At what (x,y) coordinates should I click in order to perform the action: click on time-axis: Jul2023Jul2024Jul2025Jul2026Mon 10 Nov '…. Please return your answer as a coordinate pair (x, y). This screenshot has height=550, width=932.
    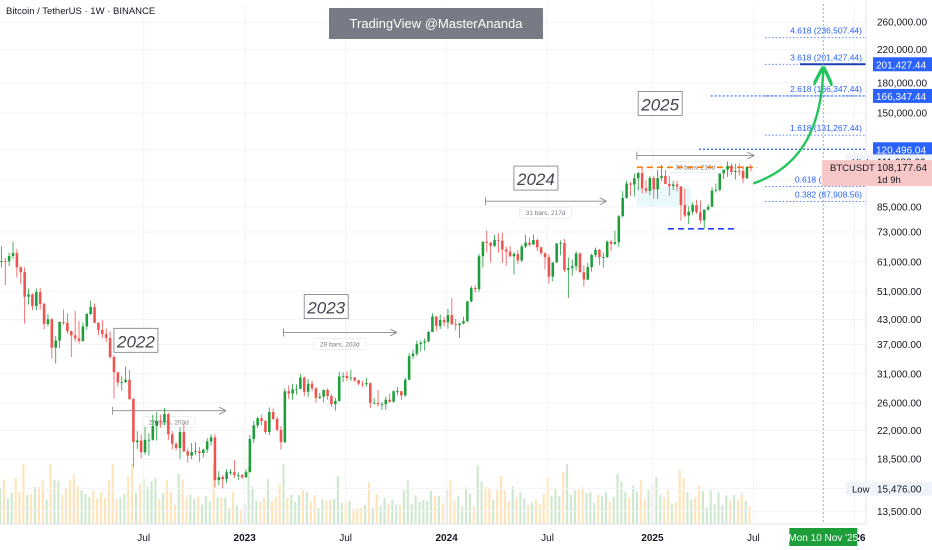
    Looking at the image, I should click on (466, 536).